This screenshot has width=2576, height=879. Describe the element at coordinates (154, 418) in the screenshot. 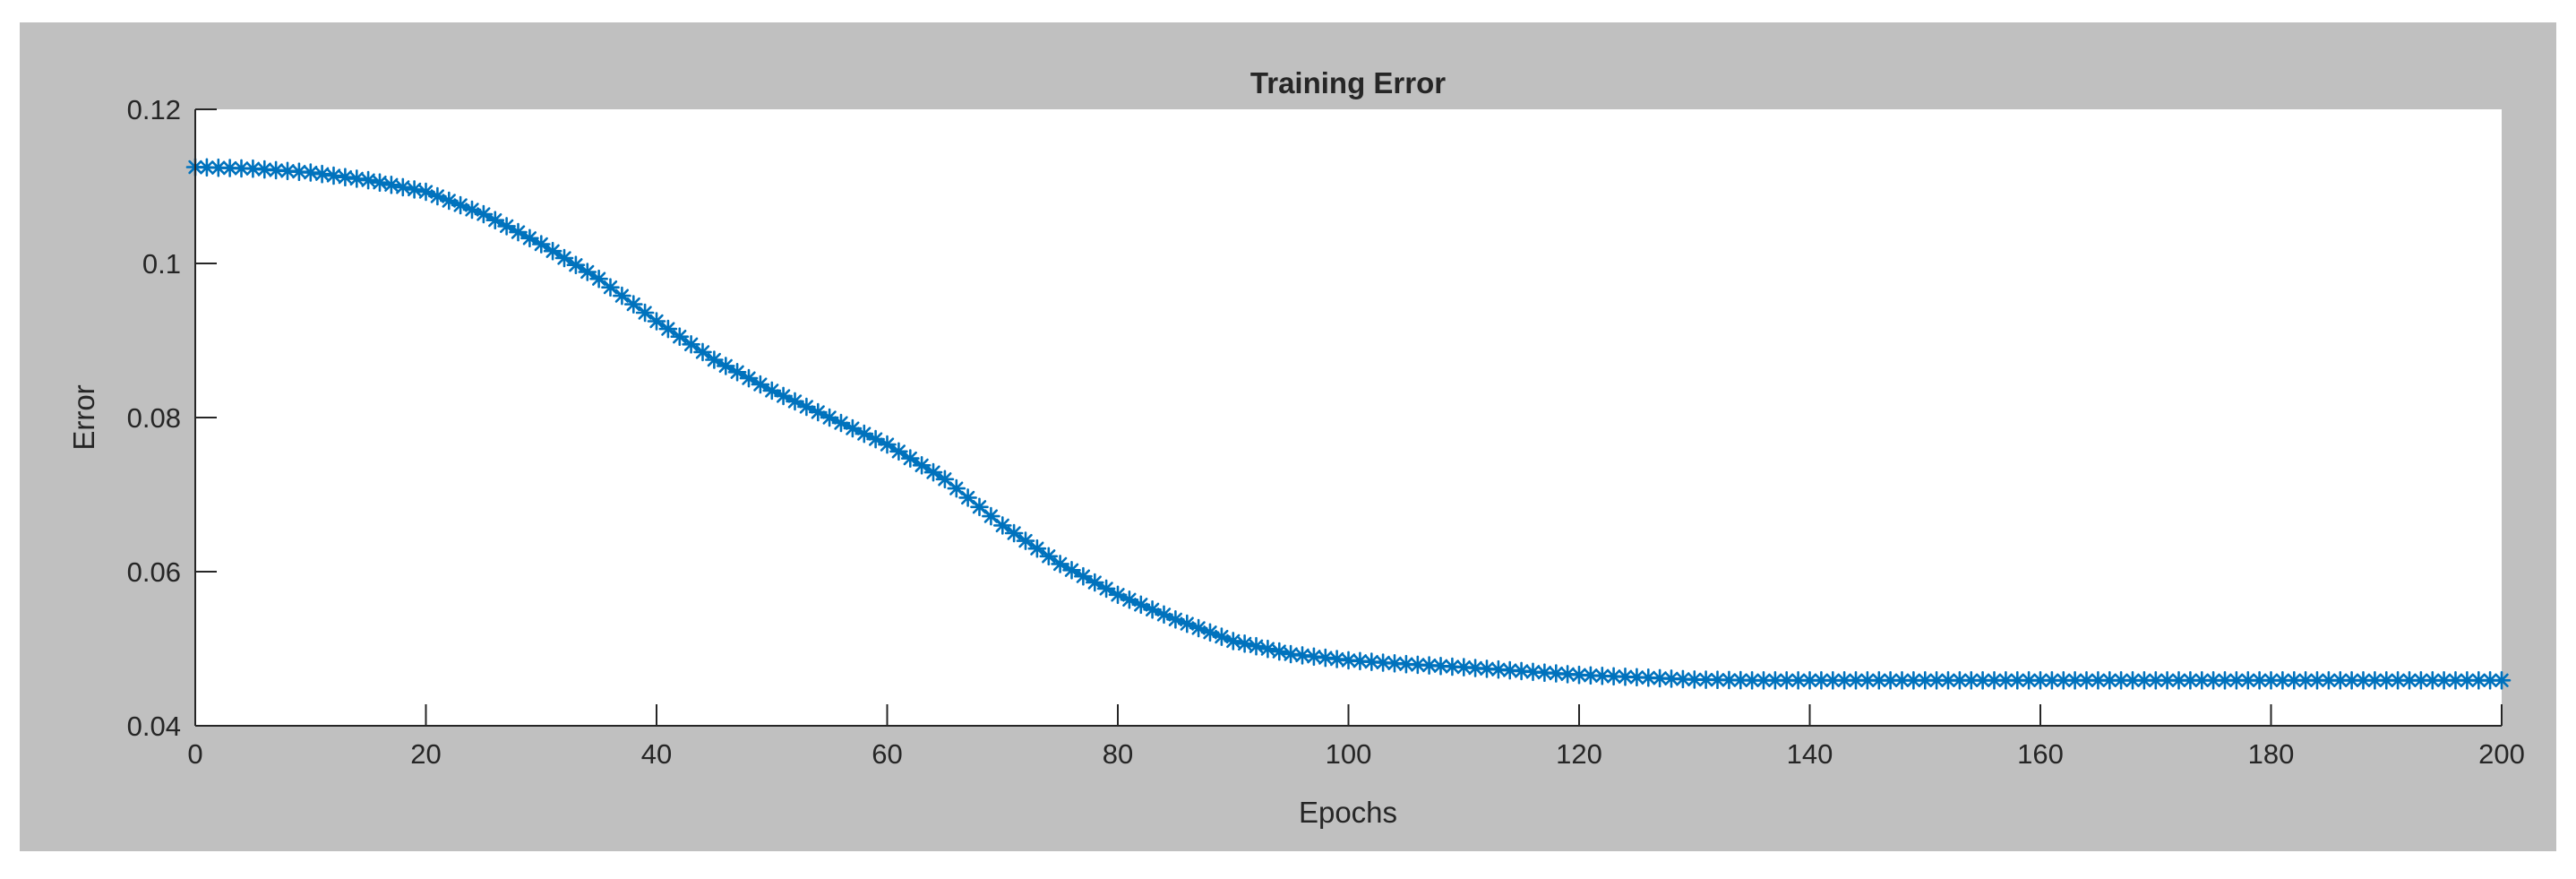

I see `y-tick-label: 0.08` at that location.